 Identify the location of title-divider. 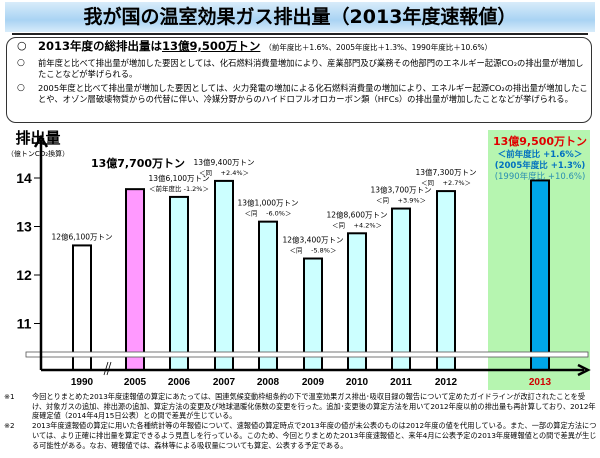
(300, 34).